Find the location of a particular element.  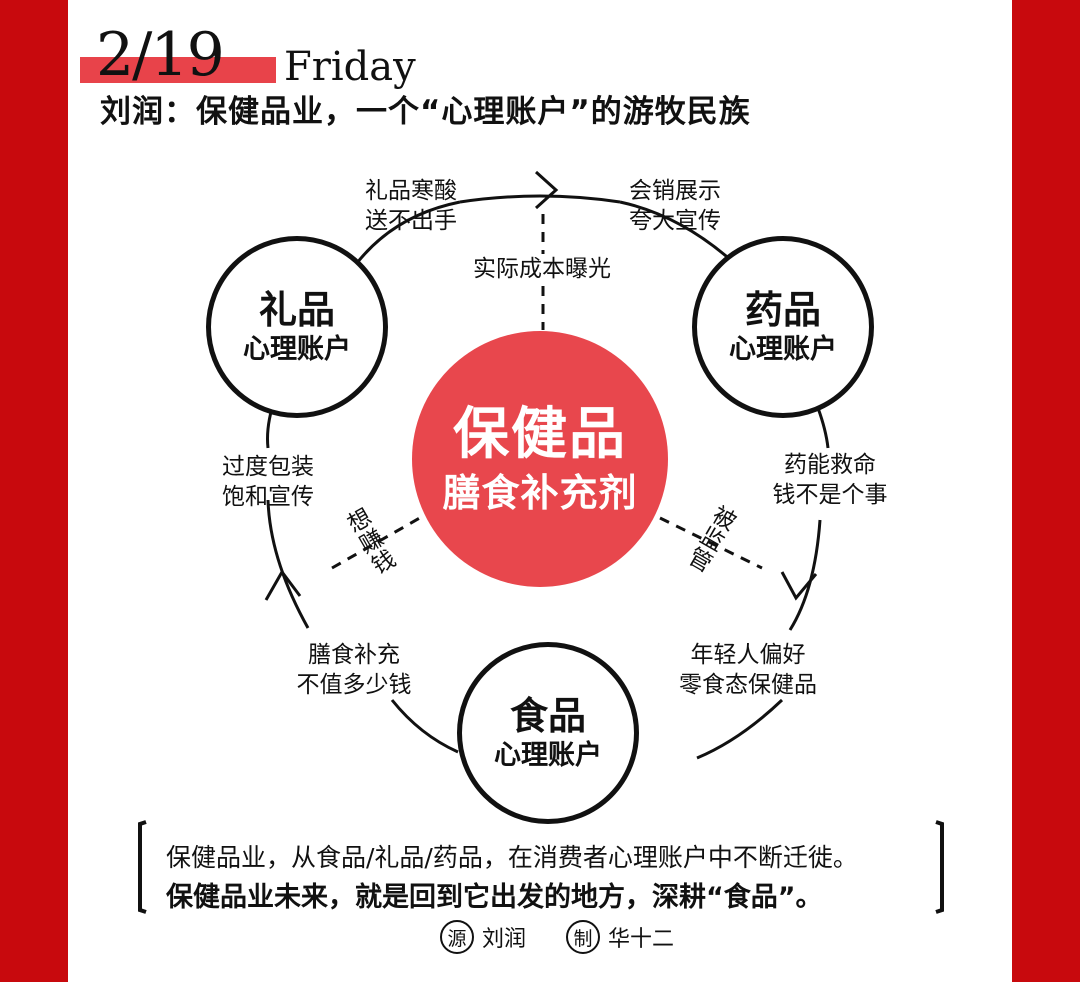

credit-source-name: 刘润 is located at coordinates (504, 939).